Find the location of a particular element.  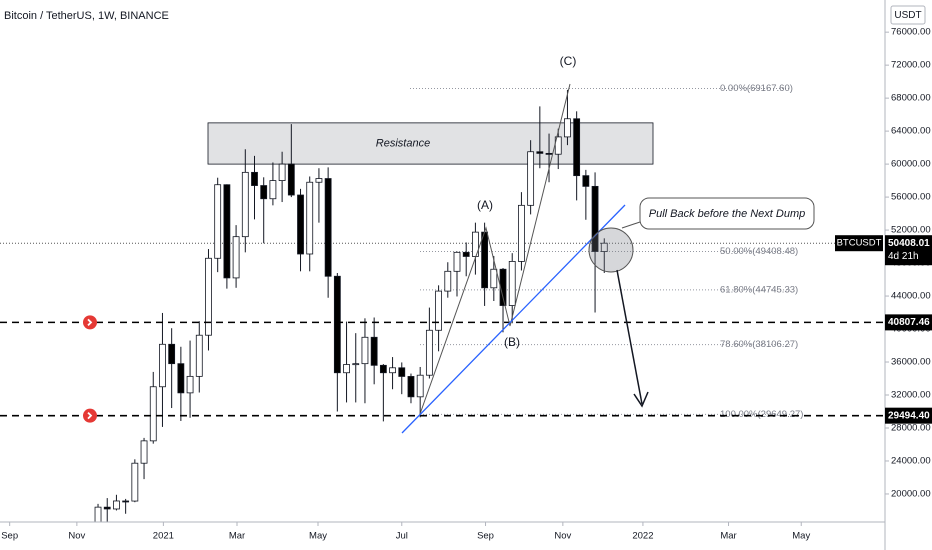

callout-text: Pull Back before the Next Dump is located at coordinates (727, 214).